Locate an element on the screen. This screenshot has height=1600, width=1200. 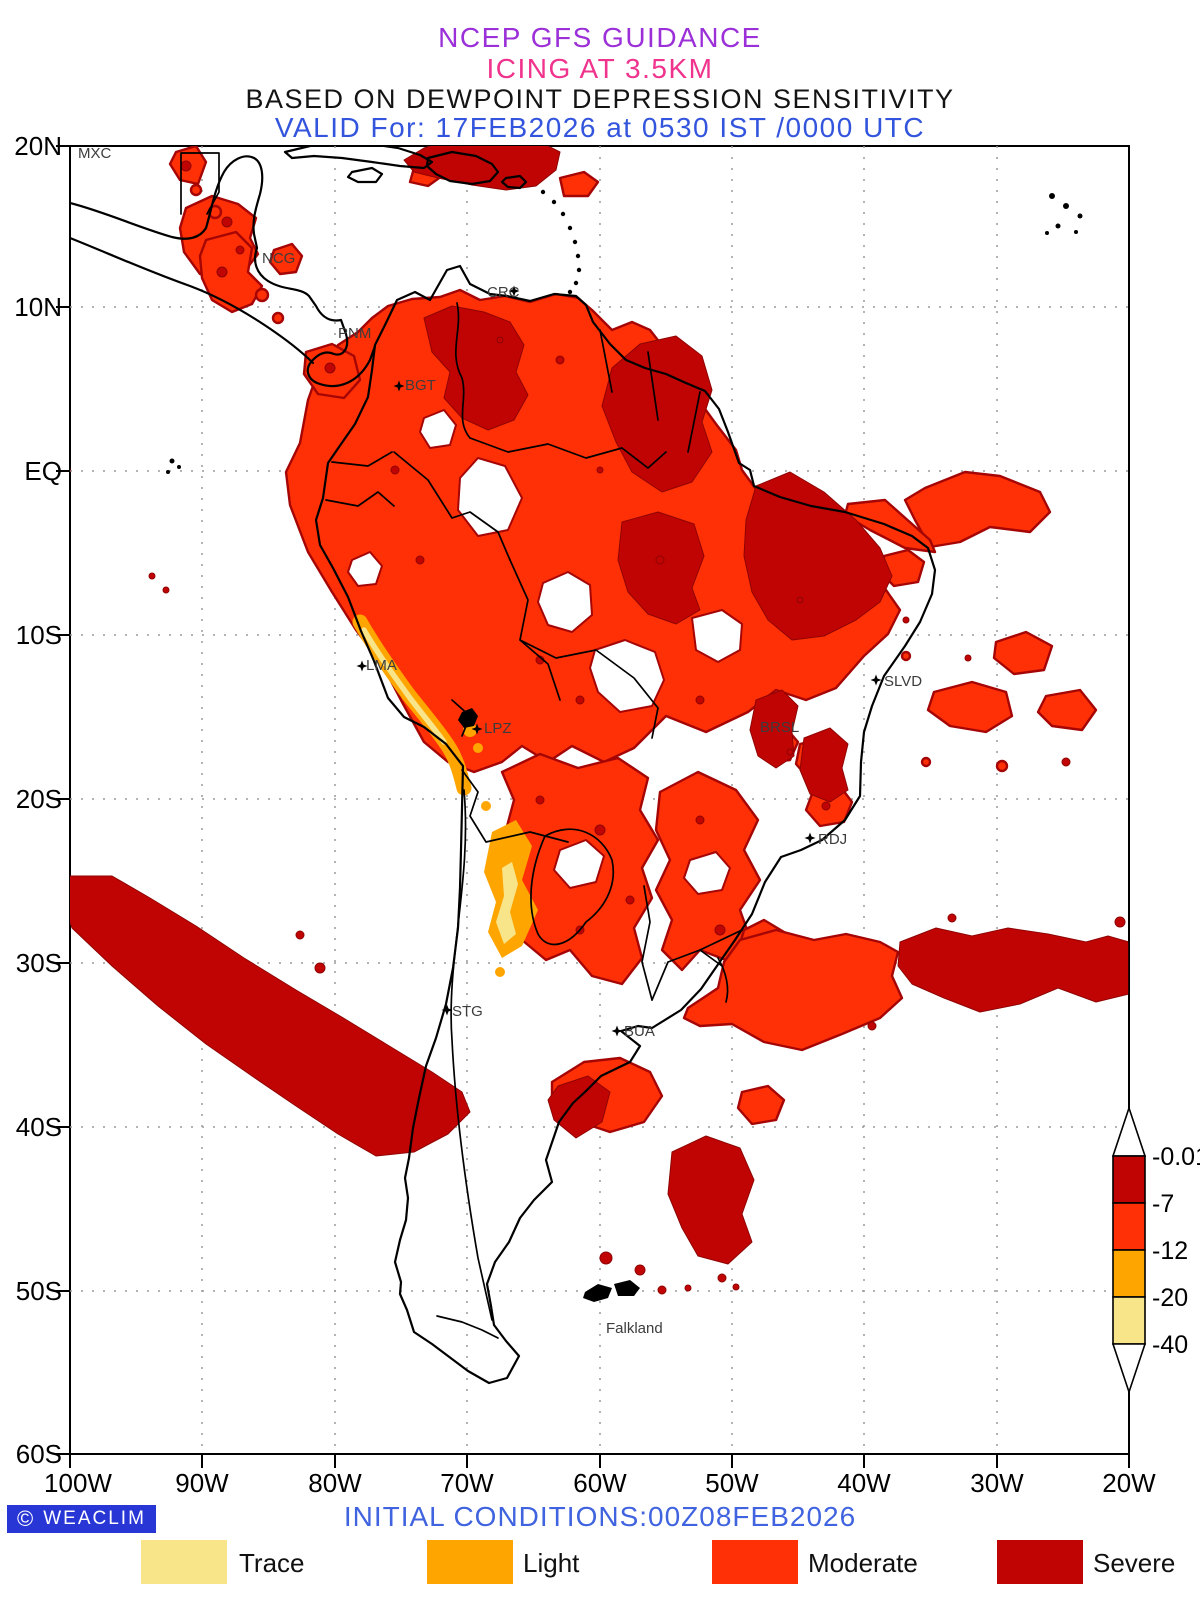
lat-label-60s: 60S is located at coordinates (39, 1454).